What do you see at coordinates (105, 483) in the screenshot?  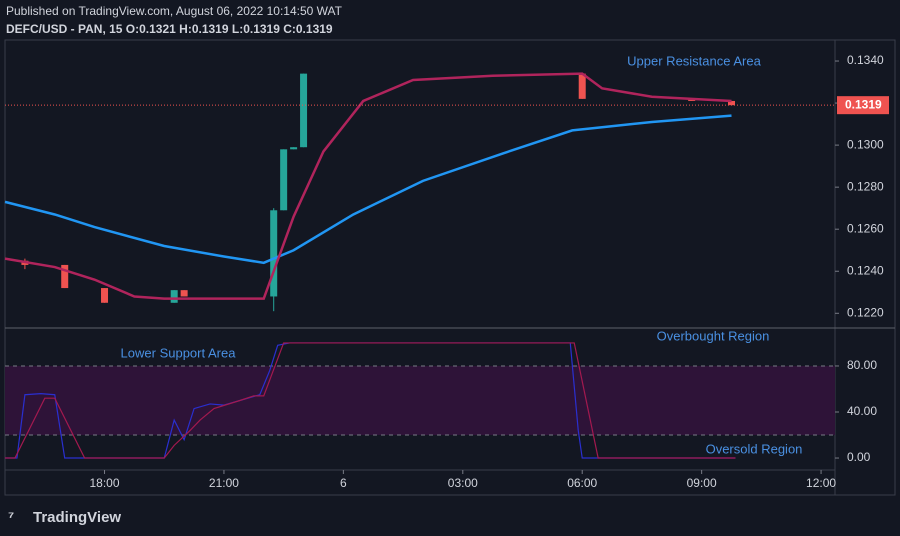 I see `x-tick-label: 18:00` at bounding box center [105, 483].